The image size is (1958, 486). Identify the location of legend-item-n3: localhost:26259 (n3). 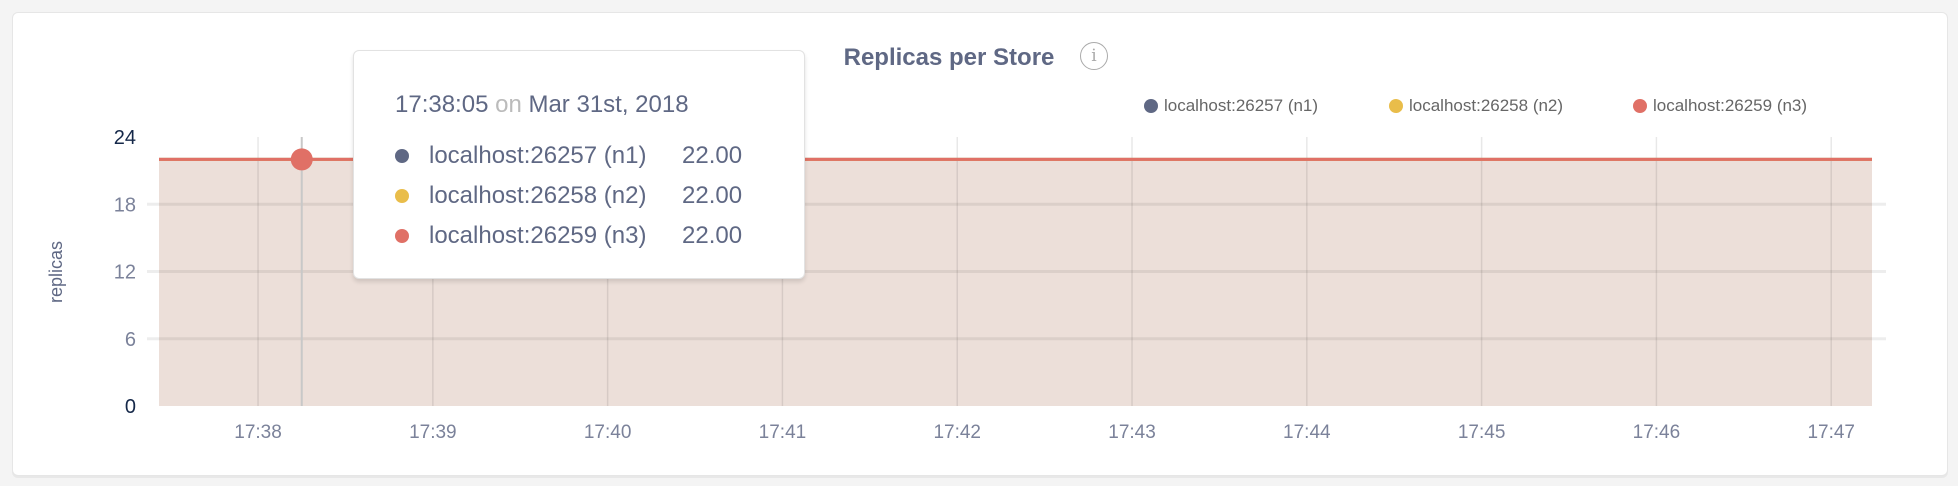
(1720, 106).